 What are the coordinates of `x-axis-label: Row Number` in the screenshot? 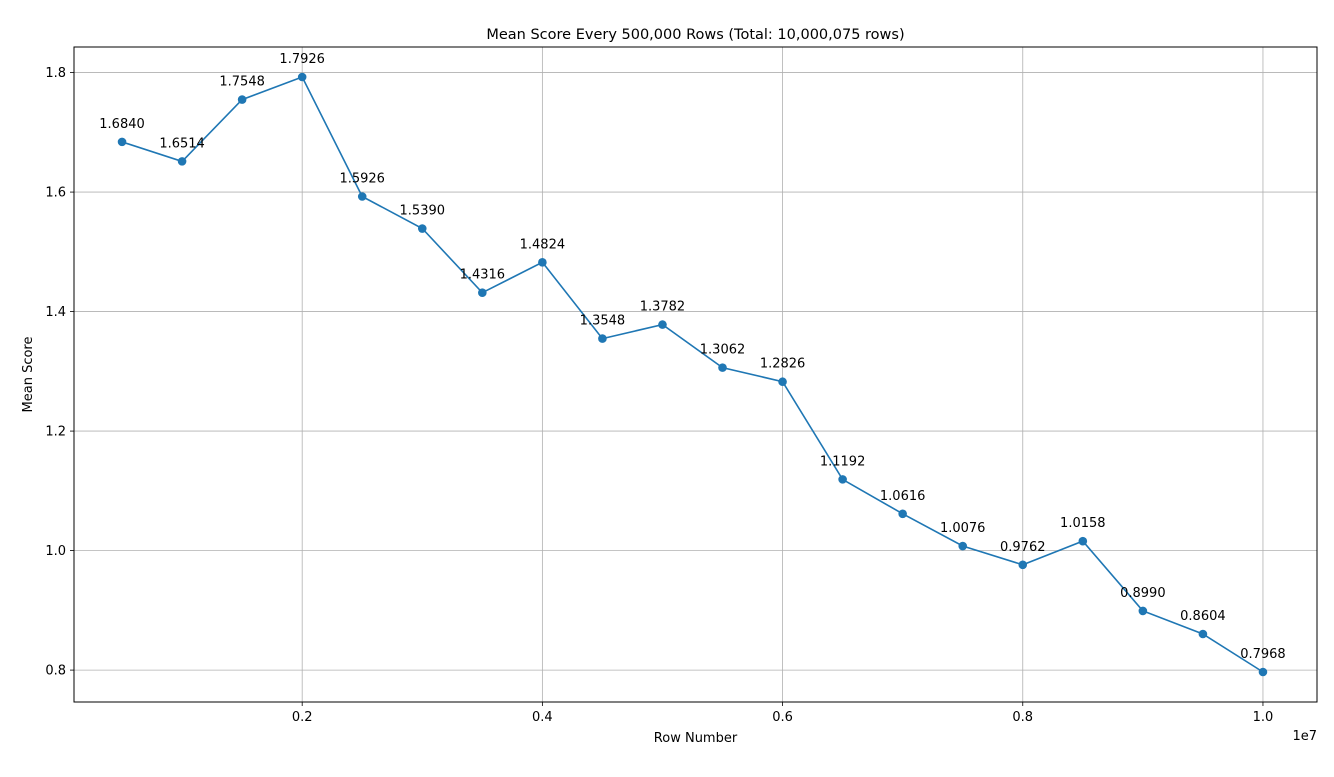 It's located at (696, 738).